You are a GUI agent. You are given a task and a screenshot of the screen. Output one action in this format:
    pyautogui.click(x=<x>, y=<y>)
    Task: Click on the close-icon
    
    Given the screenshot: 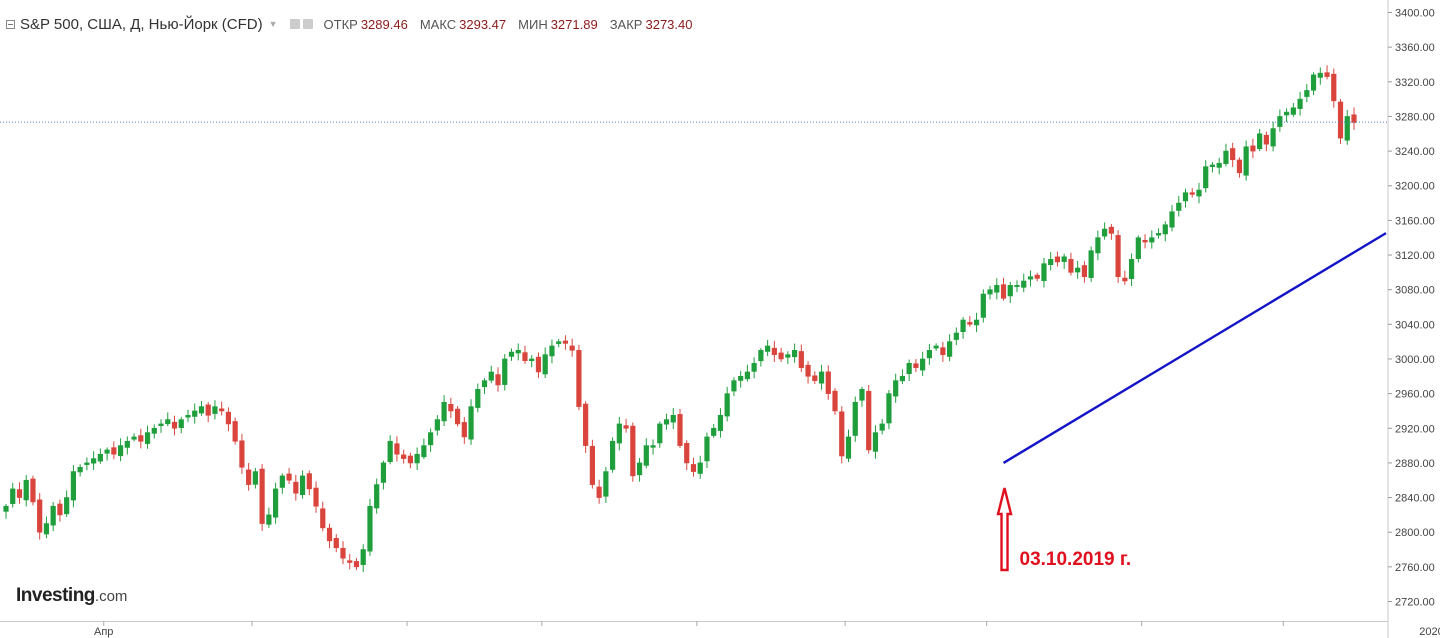 What is the action you would take?
    pyautogui.click(x=307, y=24)
    